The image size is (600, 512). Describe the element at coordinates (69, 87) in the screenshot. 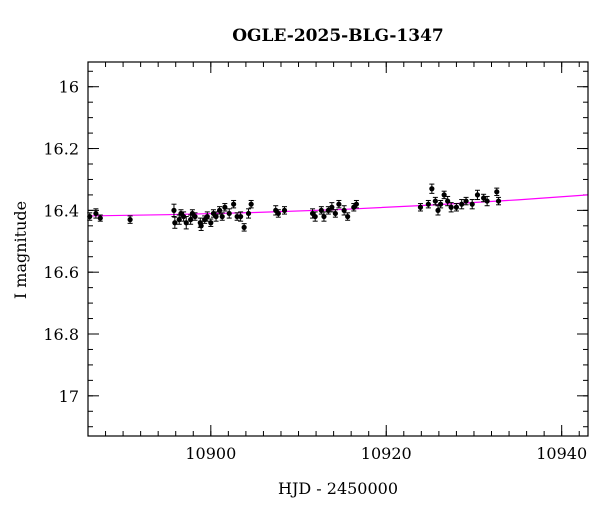

I see `y-tick-label: 16` at that location.